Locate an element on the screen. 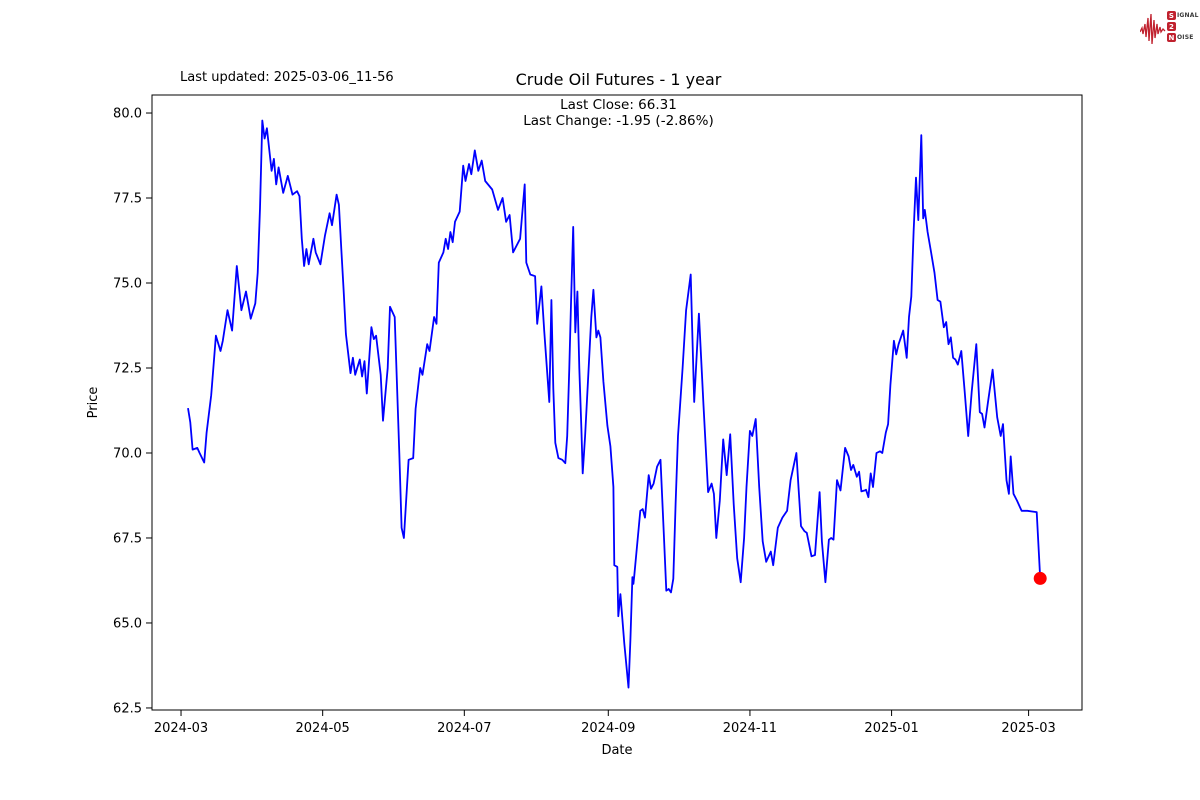  logo-text-oise: OISE is located at coordinates (1185, 37).